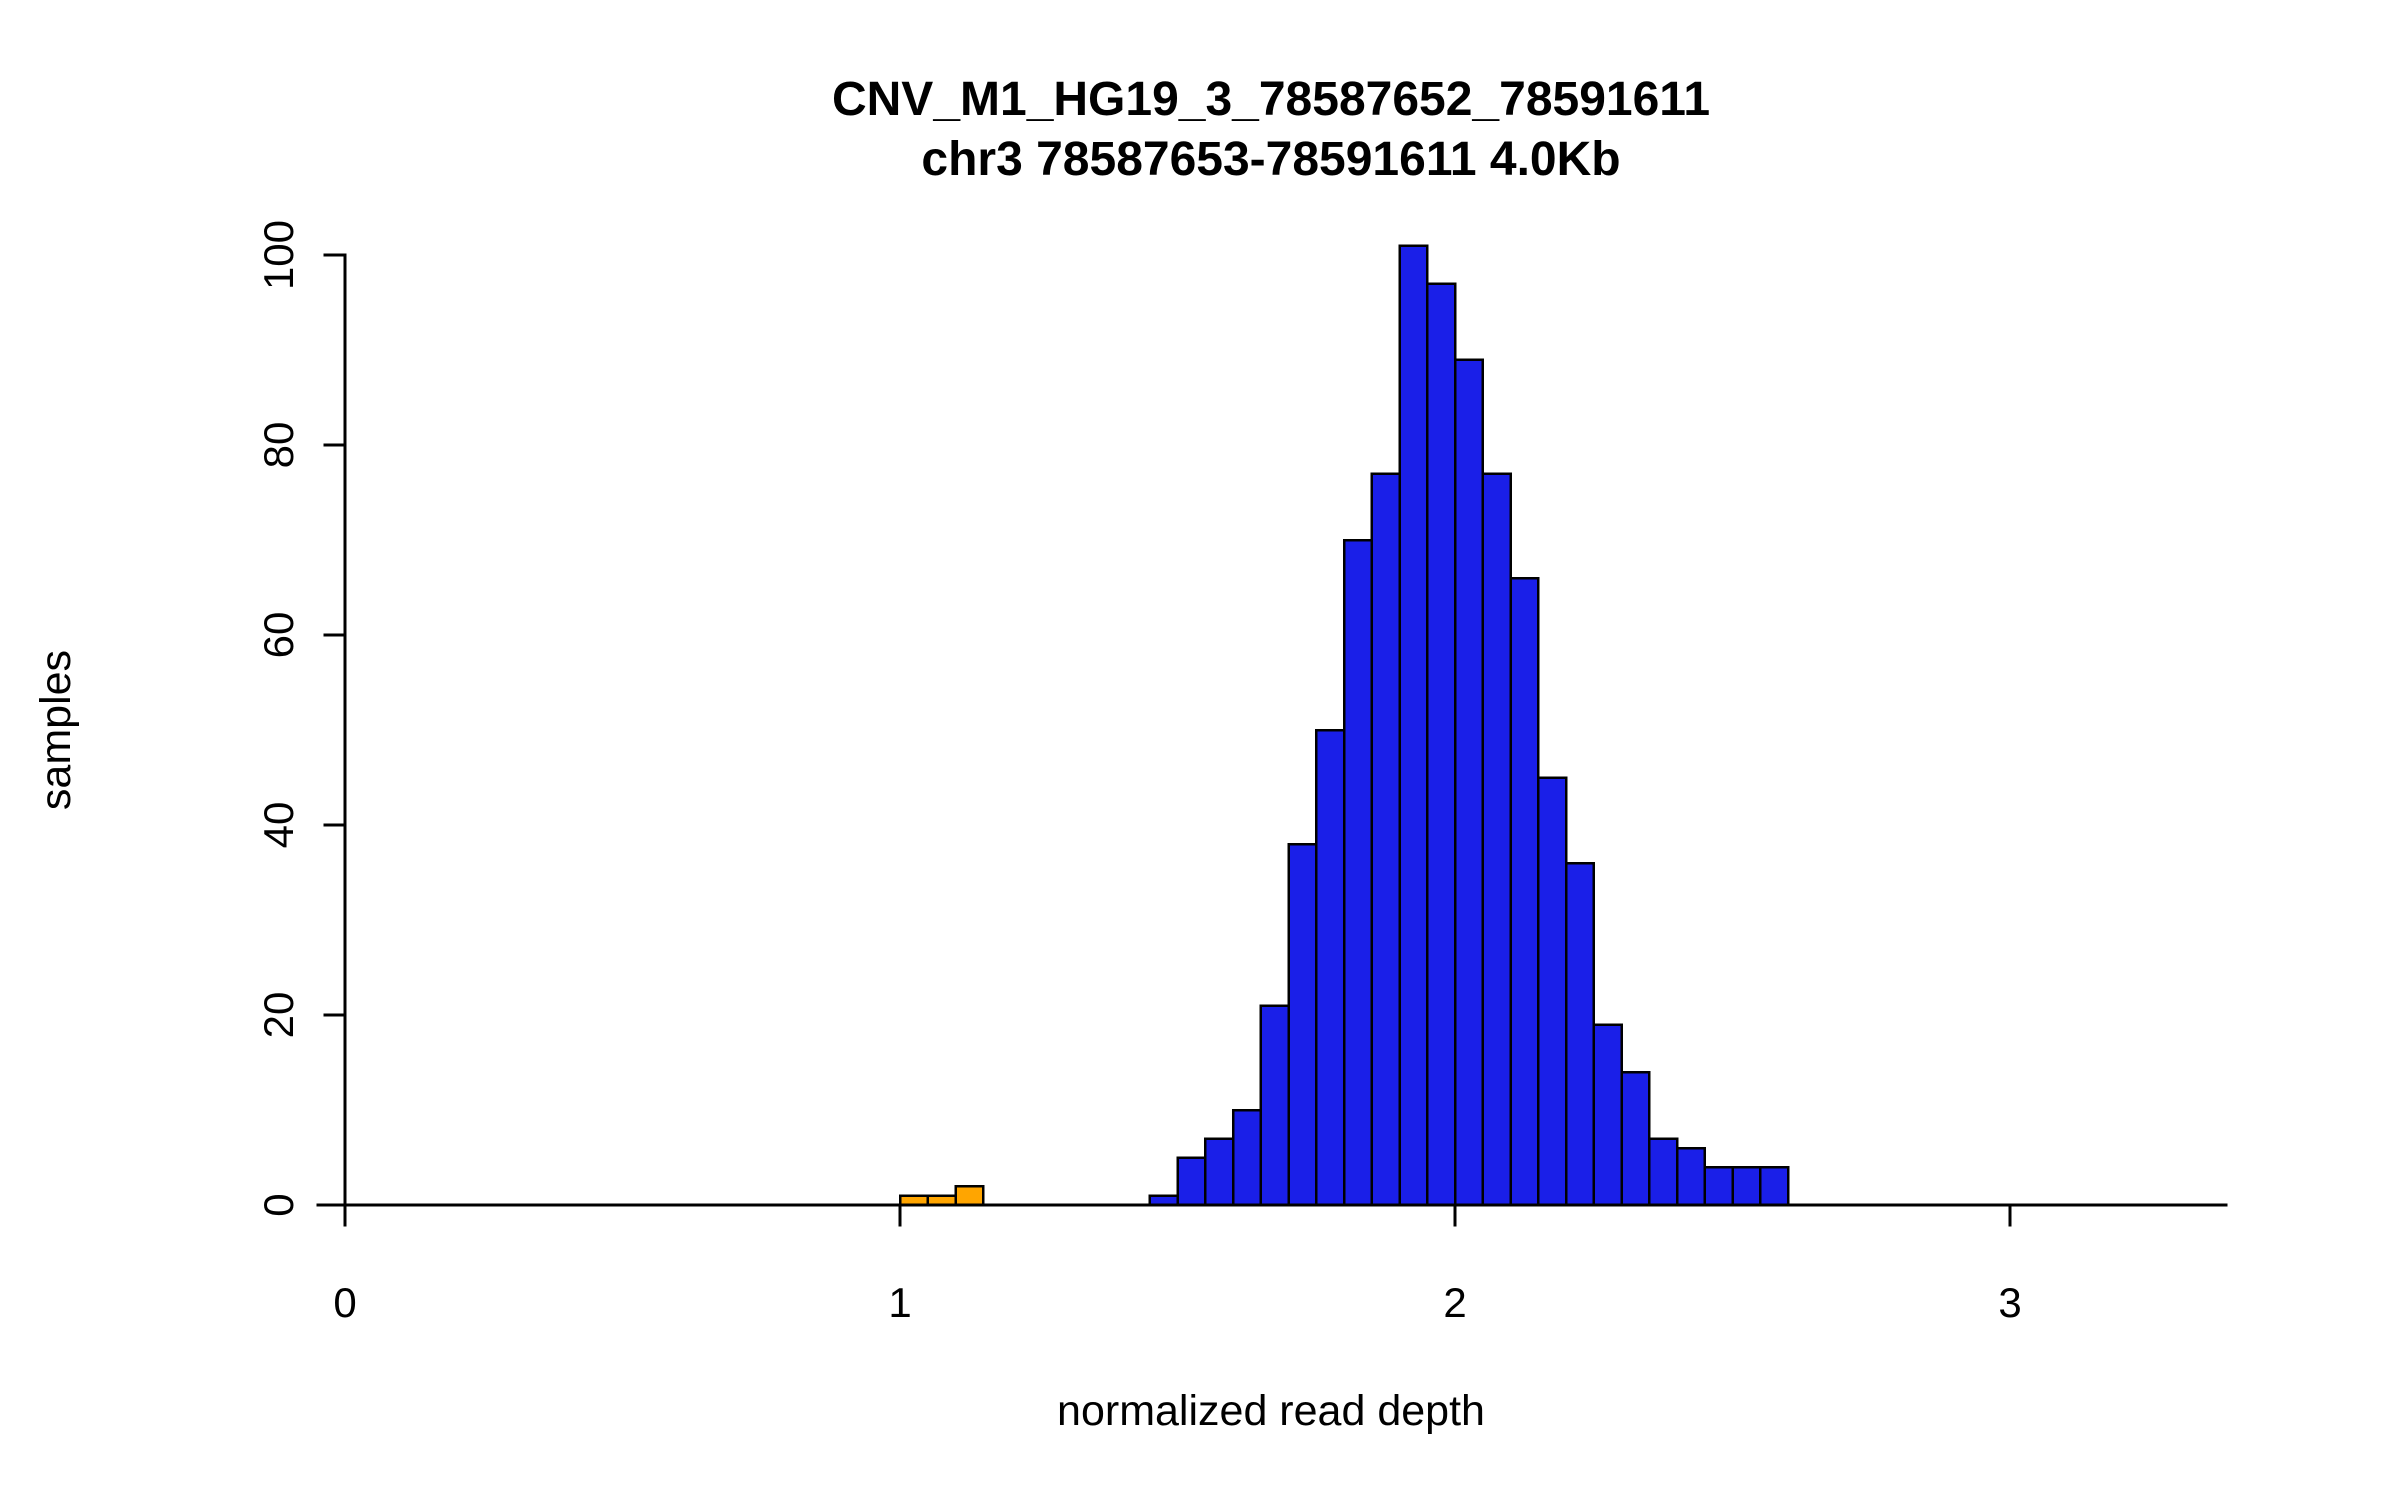 The width and height of the screenshot is (2400, 1500). I want to click on y-axis-tick-label: 0, so click(278, 1204).